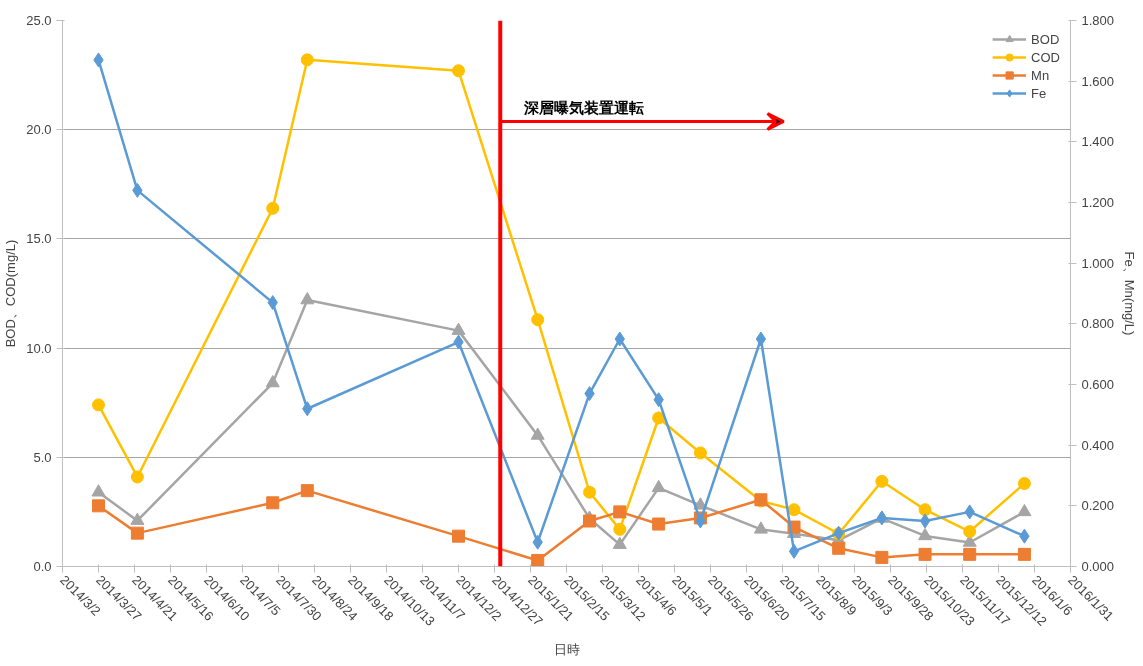 The height and width of the screenshot is (666, 1143). What do you see at coordinates (39, 348) in the screenshot?
I see `y-tick-label: 10.0` at bounding box center [39, 348].